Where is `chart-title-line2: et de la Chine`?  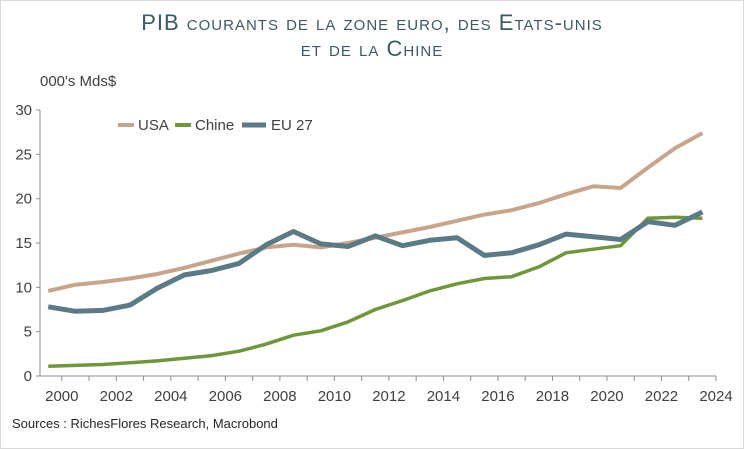 chart-title-line2: et de la Chine is located at coordinates (372, 48).